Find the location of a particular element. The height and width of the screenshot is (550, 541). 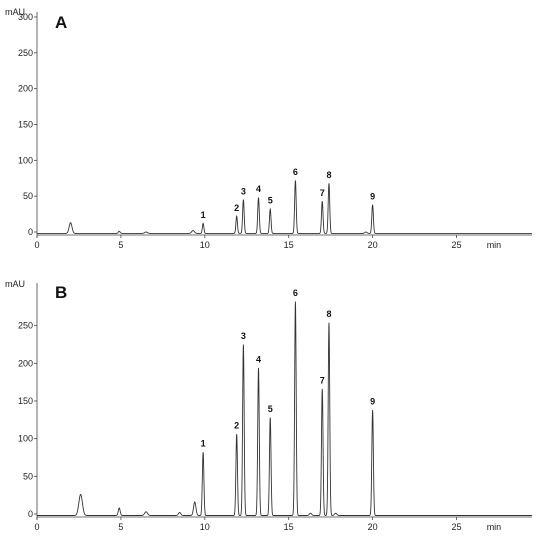

panel-label: A is located at coordinates (61, 22).